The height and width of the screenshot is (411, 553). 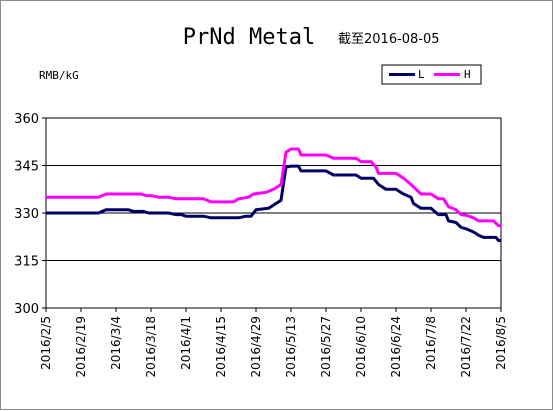 What do you see at coordinates (116, 343) in the screenshot?
I see `x-tick-label: 2016/3/4` at bounding box center [116, 343].